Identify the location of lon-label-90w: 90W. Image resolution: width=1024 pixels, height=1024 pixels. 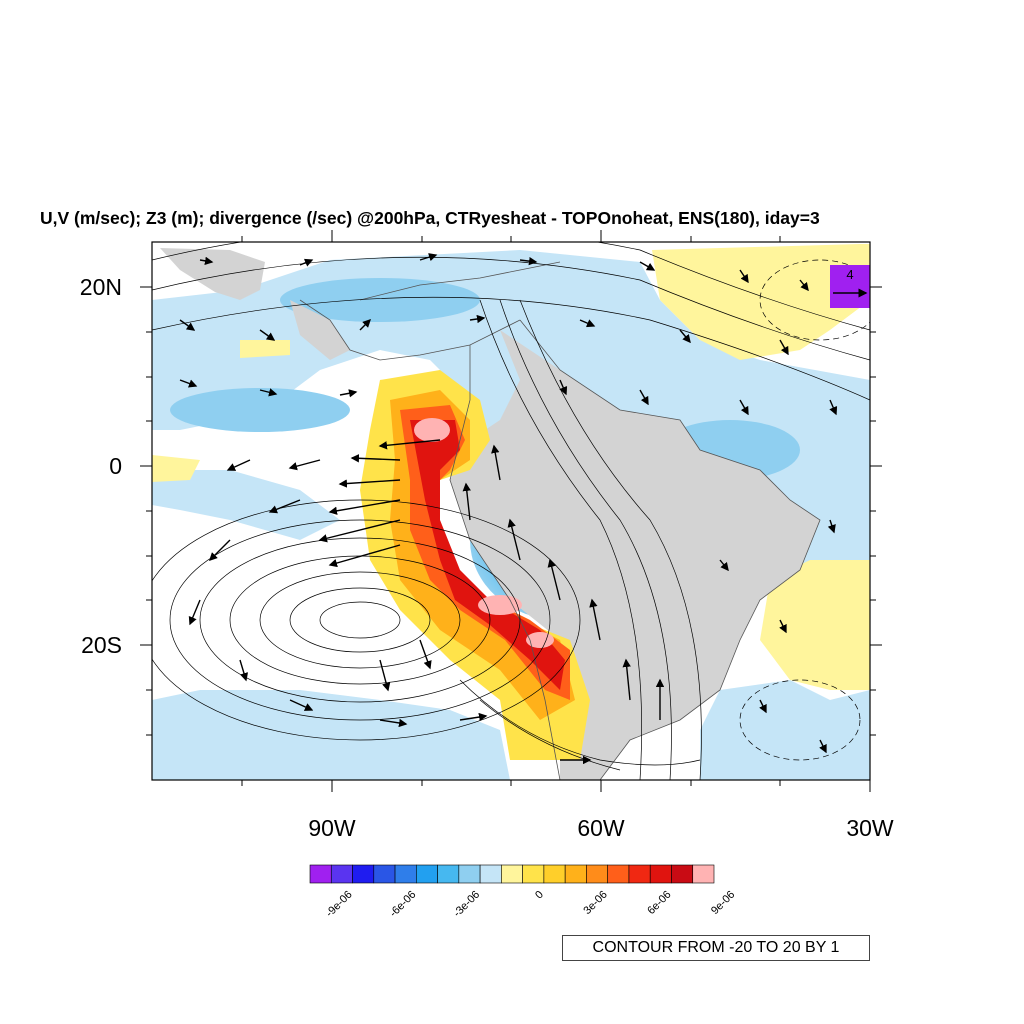
(332, 828).